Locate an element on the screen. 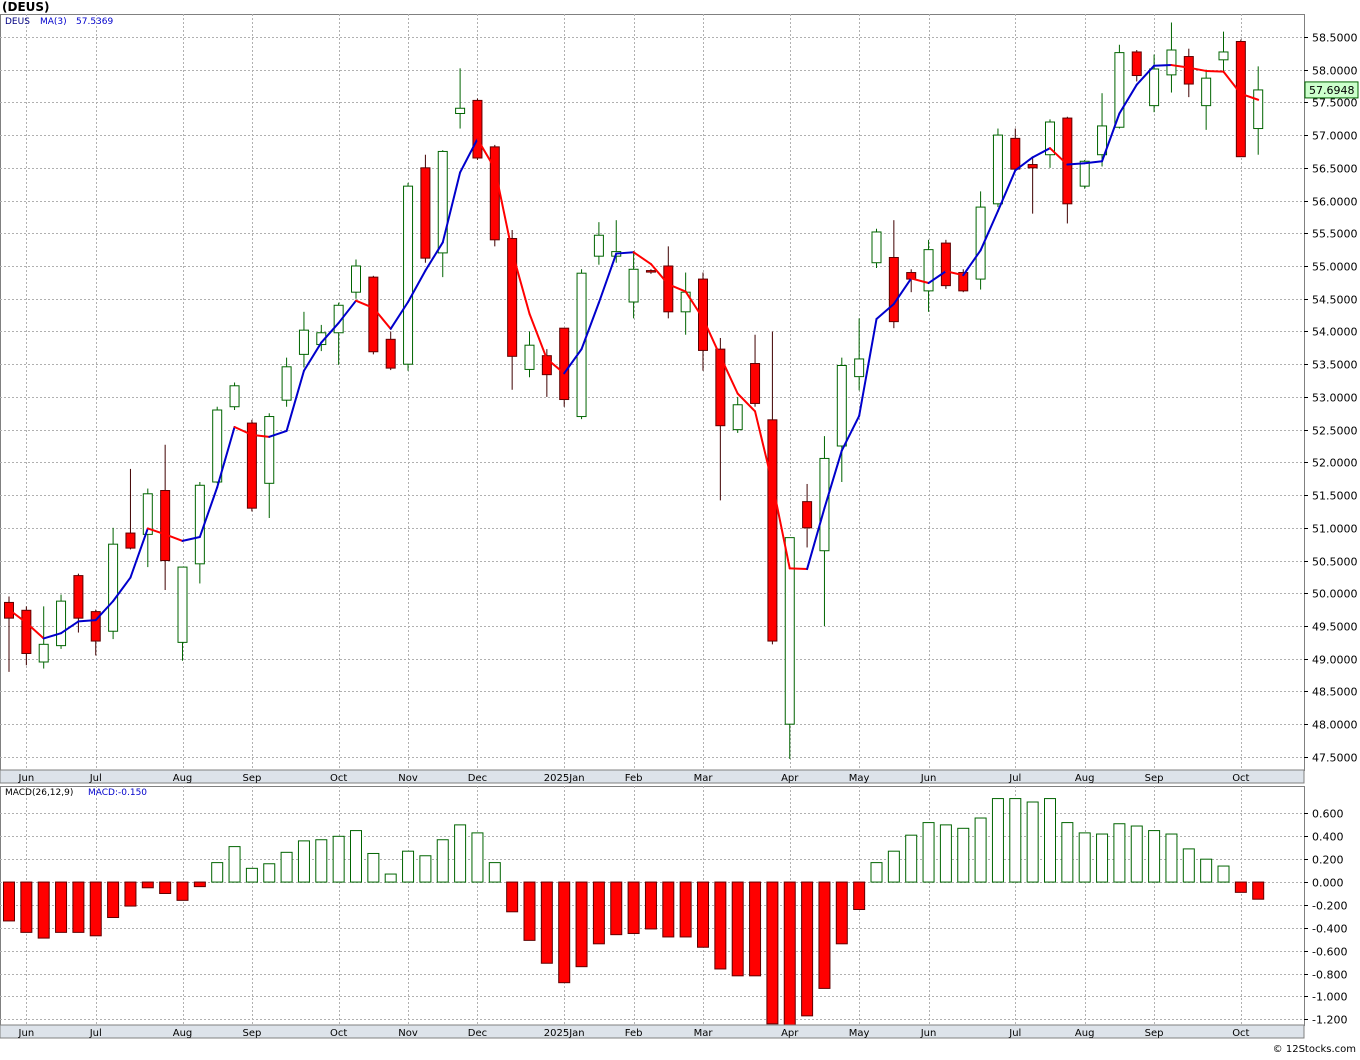 This screenshot has width=1360, height=1060. price-tick-label: 49.5000 is located at coordinates (1335, 627).